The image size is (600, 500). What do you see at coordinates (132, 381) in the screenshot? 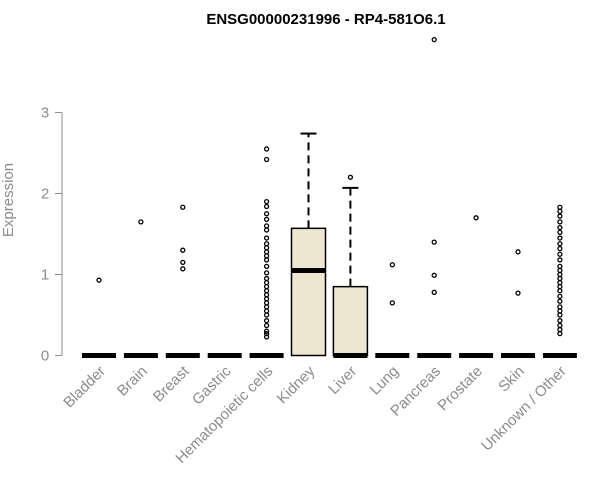
I see `x-tick-label: Brain` at bounding box center [132, 381].